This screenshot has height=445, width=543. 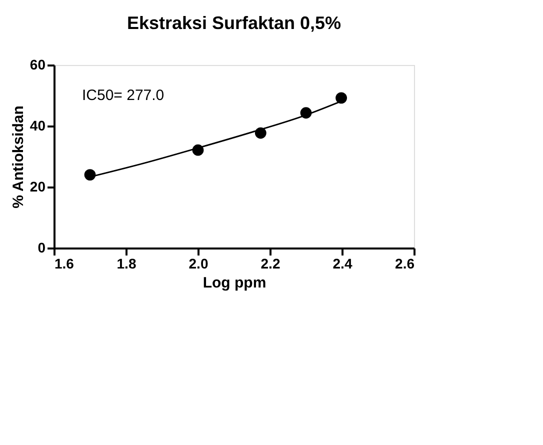 What do you see at coordinates (123, 95) in the screenshot?
I see `annotation: IC50= 277.0` at bounding box center [123, 95].